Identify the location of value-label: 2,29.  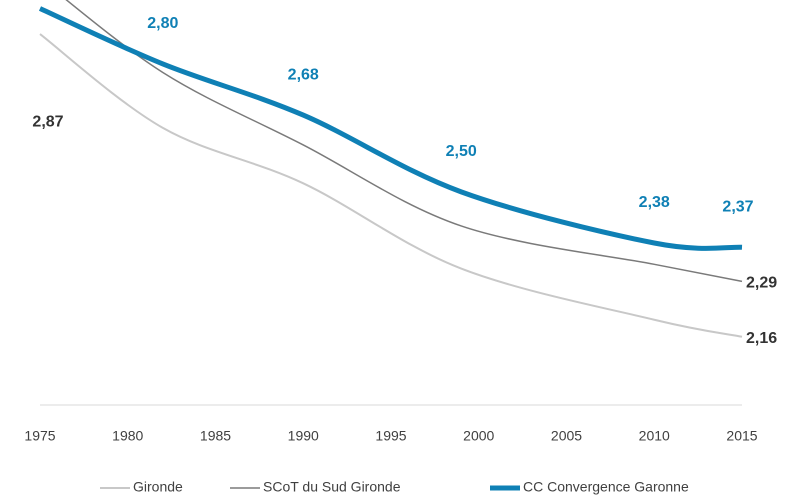
(761, 283).